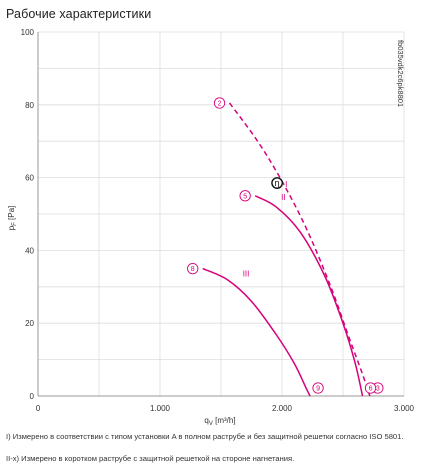 The height and width of the screenshot is (468, 427). What do you see at coordinates (29, 250) in the screenshot?
I see `y-tick-label: 40` at bounding box center [29, 250].